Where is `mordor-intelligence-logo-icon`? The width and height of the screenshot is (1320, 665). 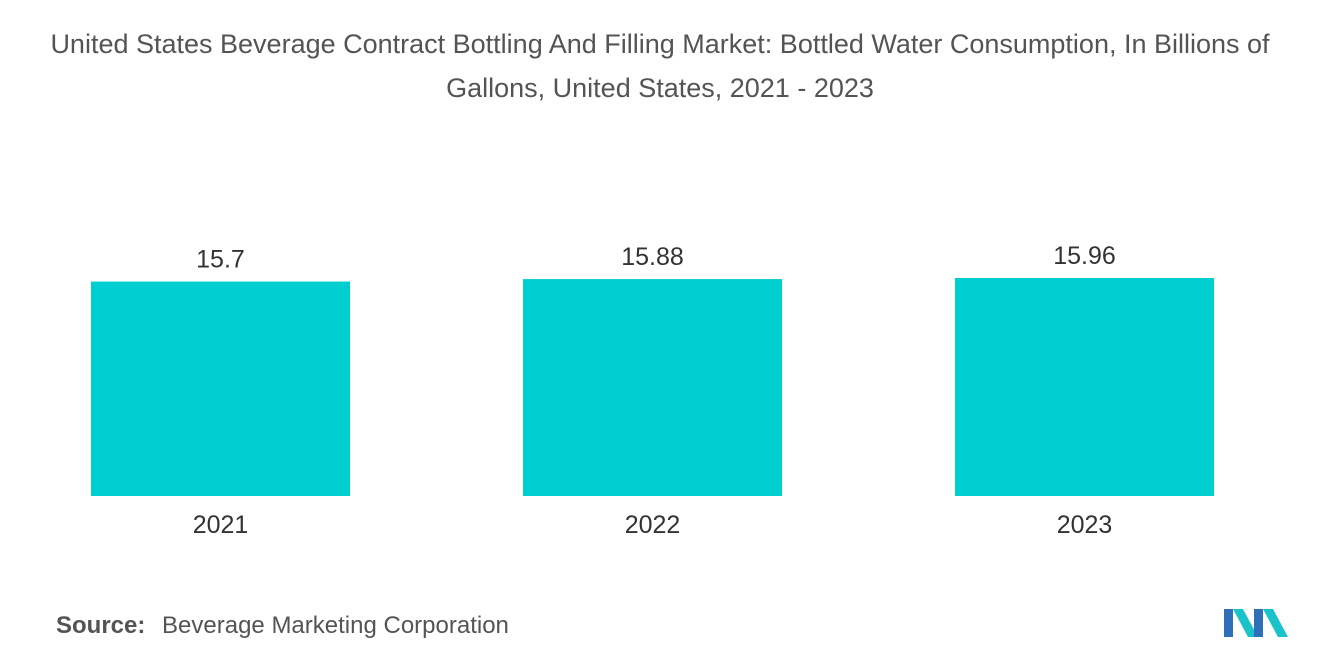 mordor-intelligence-logo-icon is located at coordinates (1256, 623).